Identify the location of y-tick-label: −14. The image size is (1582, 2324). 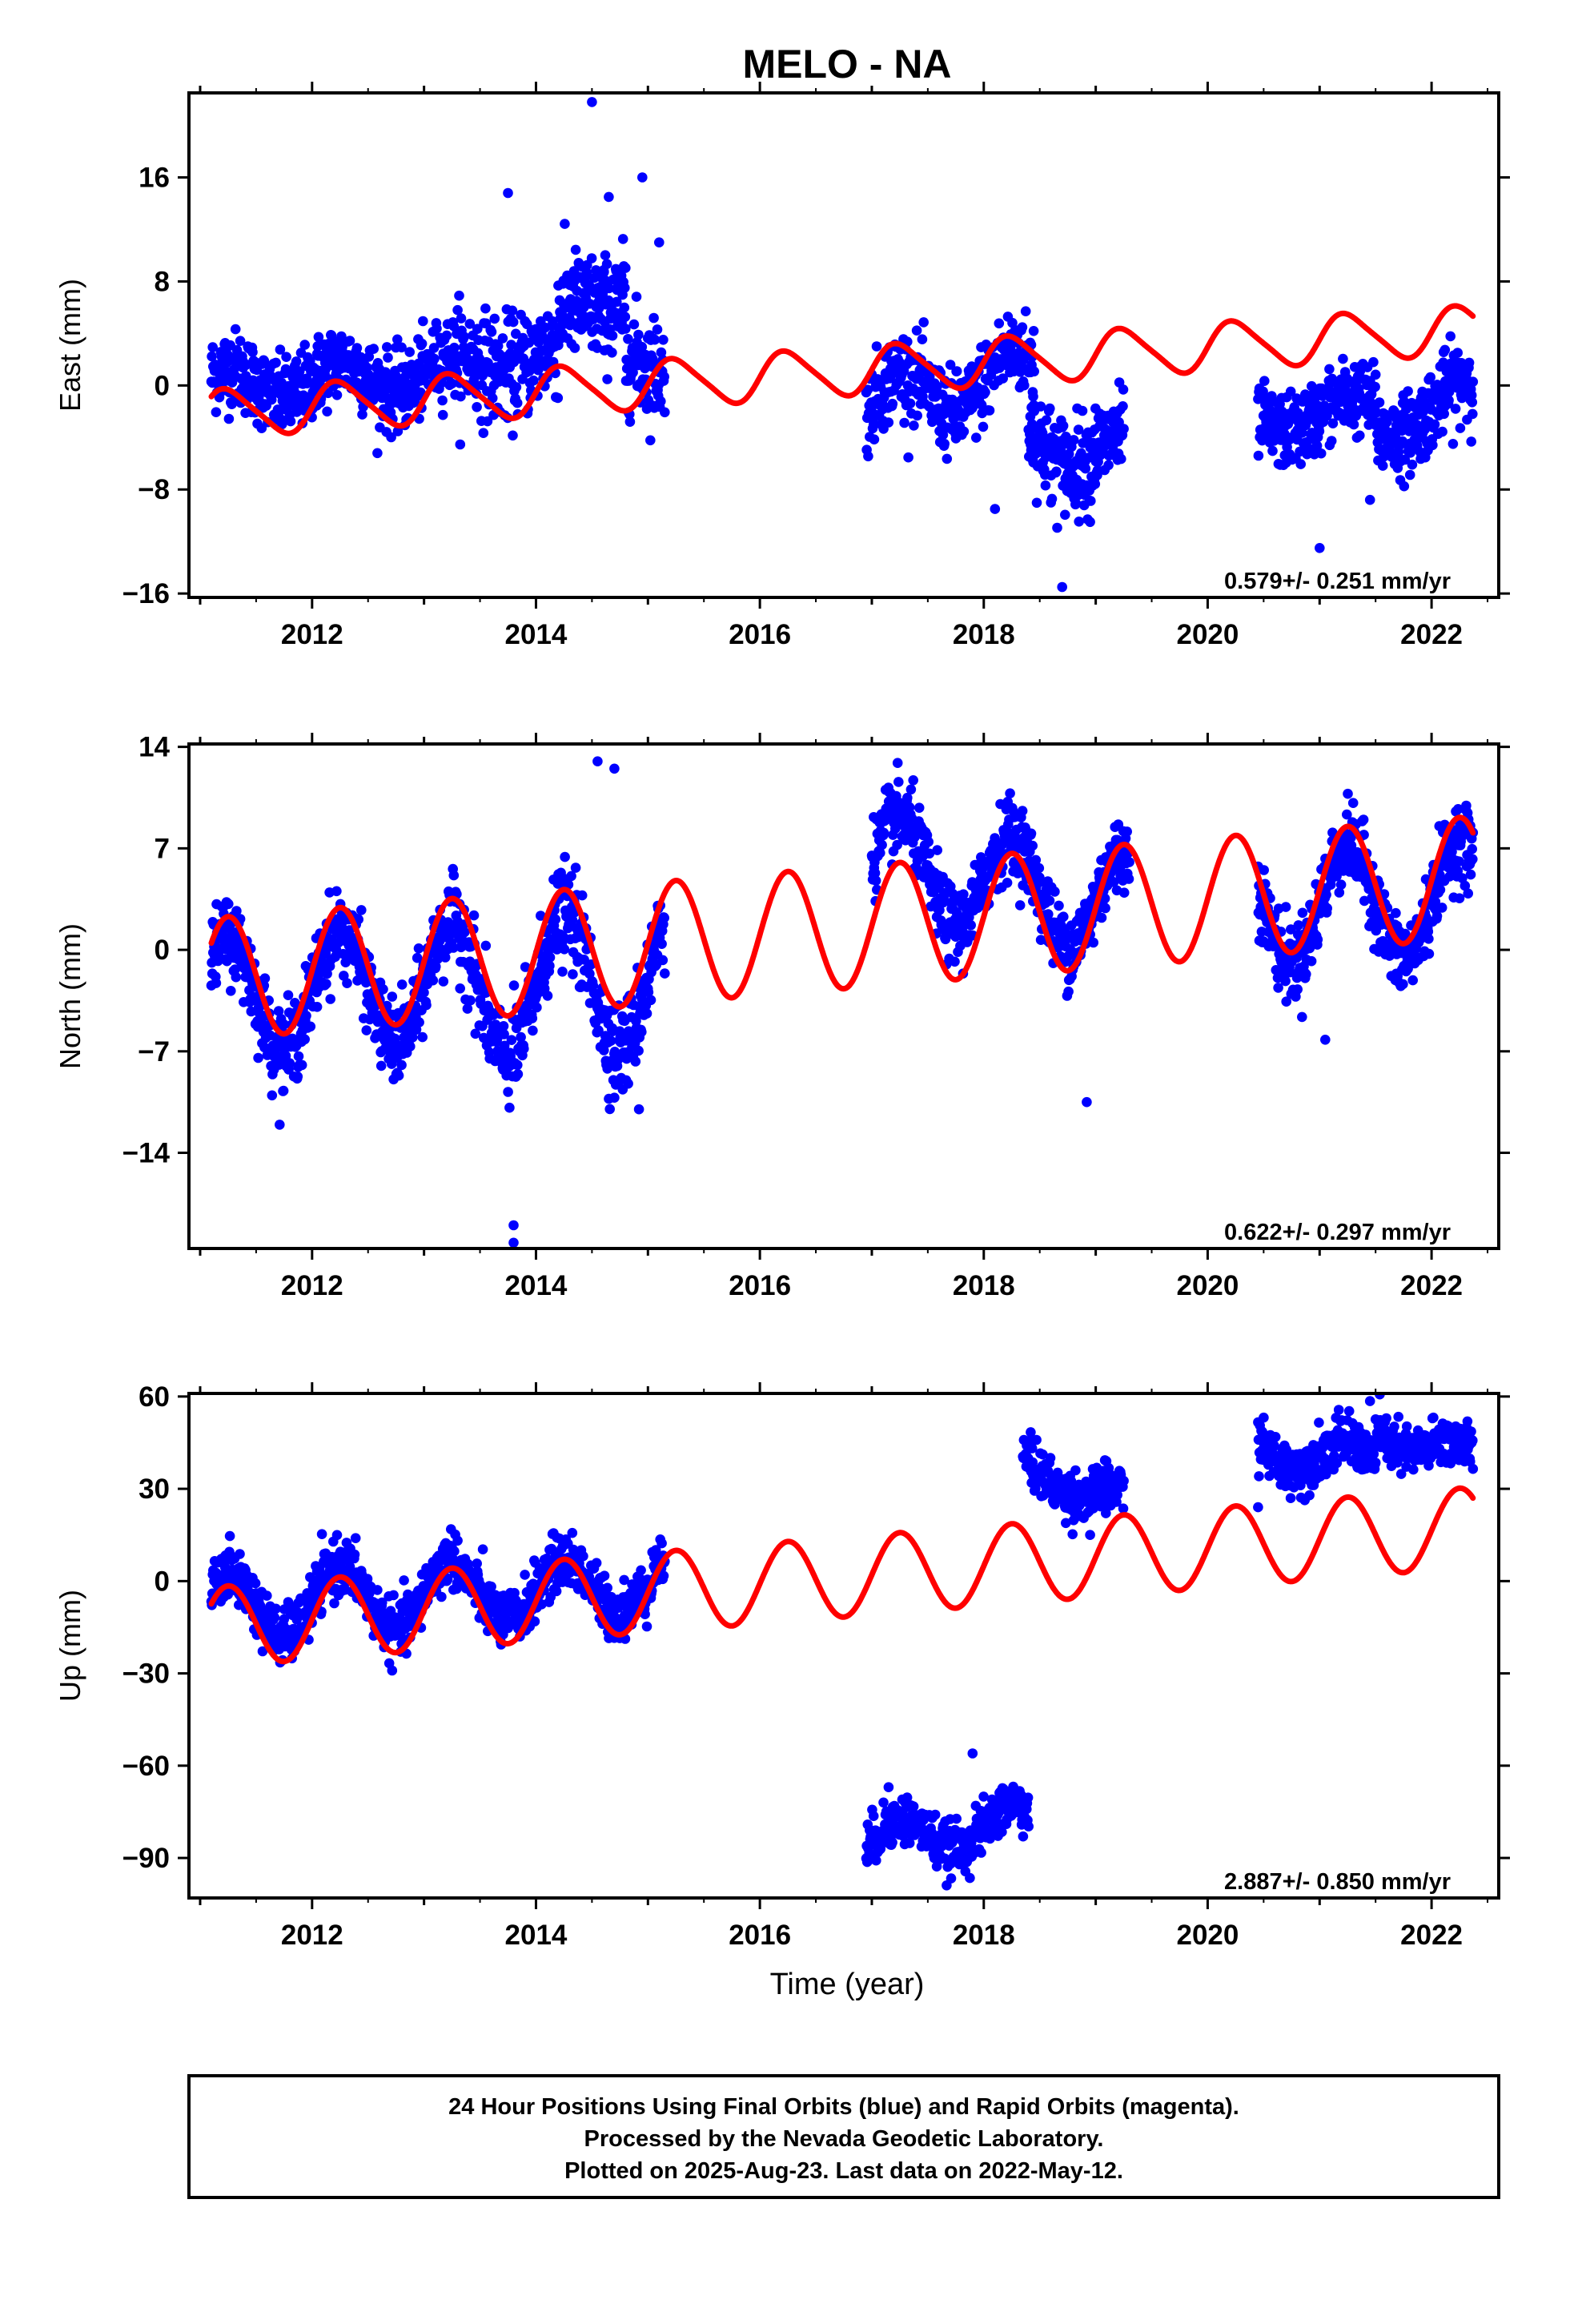
(146, 1153).